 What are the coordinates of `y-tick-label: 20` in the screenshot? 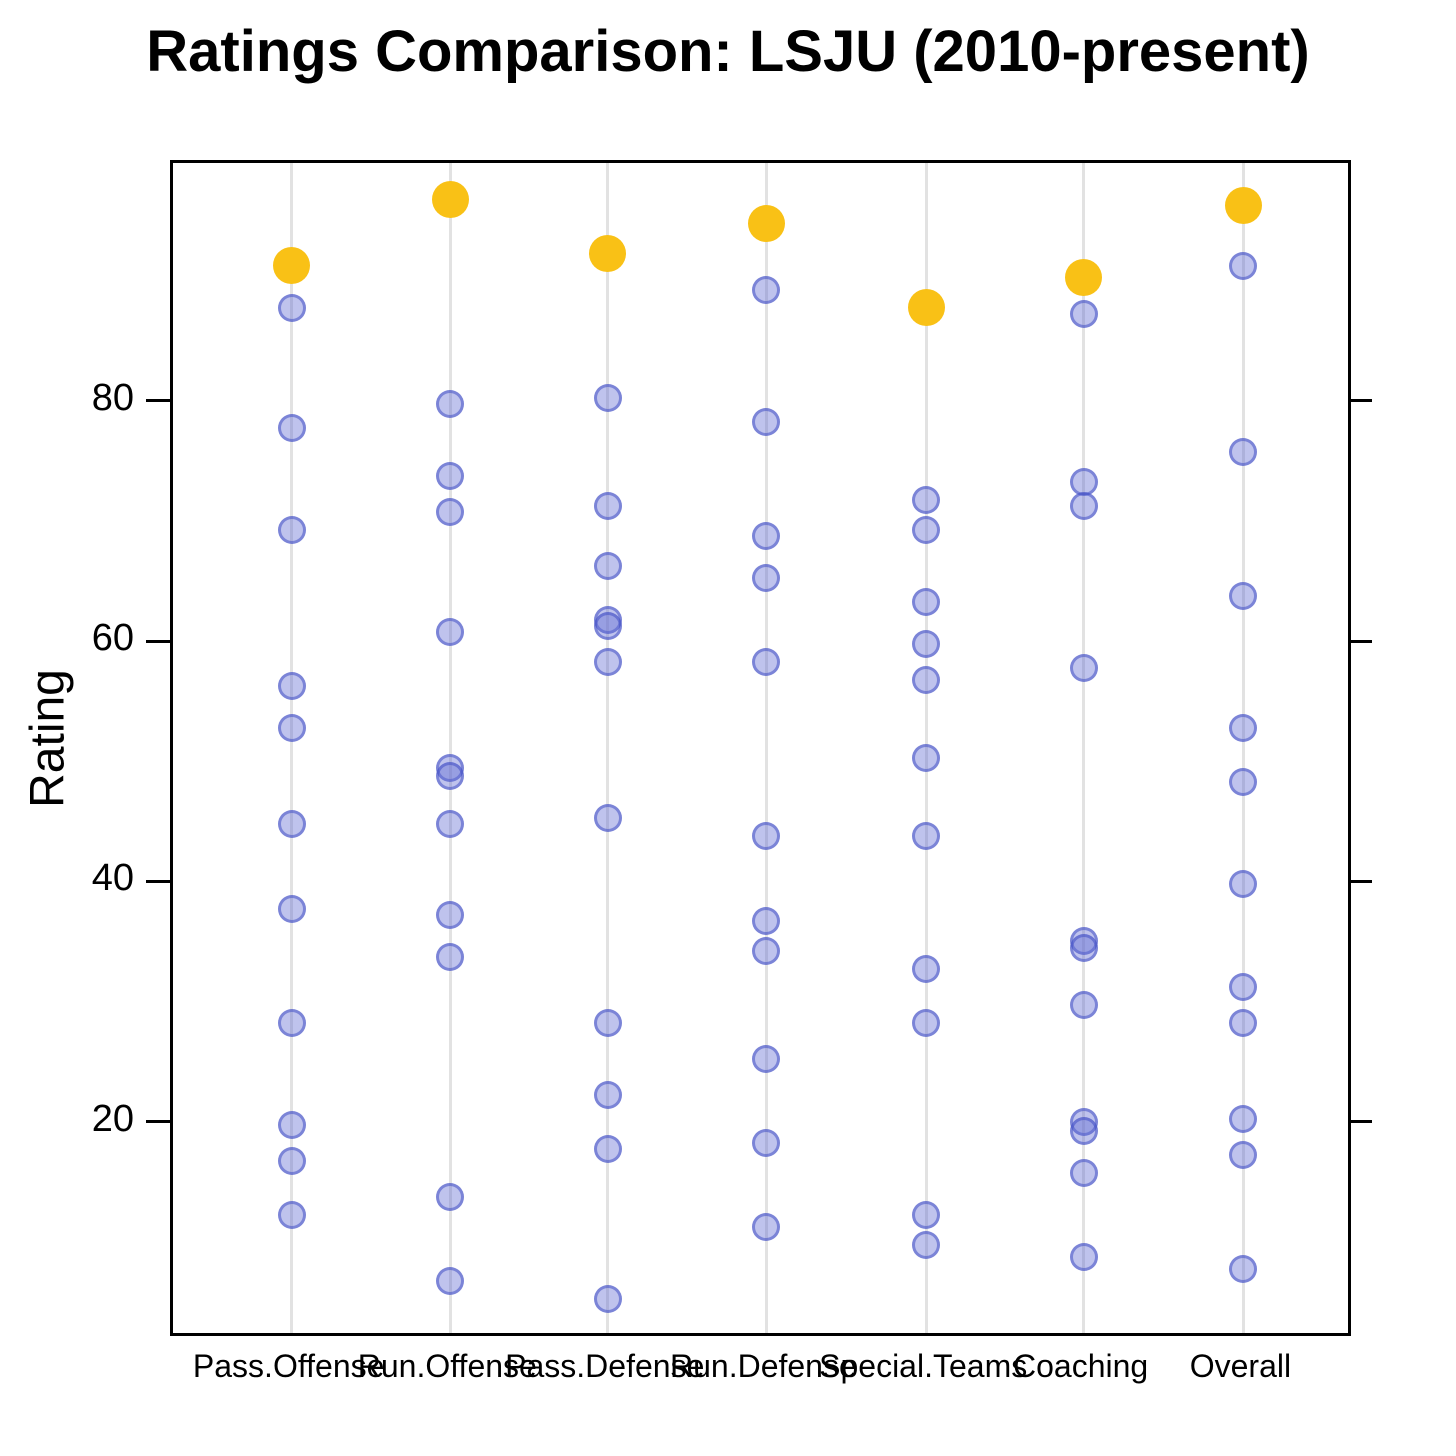 It's located at (112, 1118).